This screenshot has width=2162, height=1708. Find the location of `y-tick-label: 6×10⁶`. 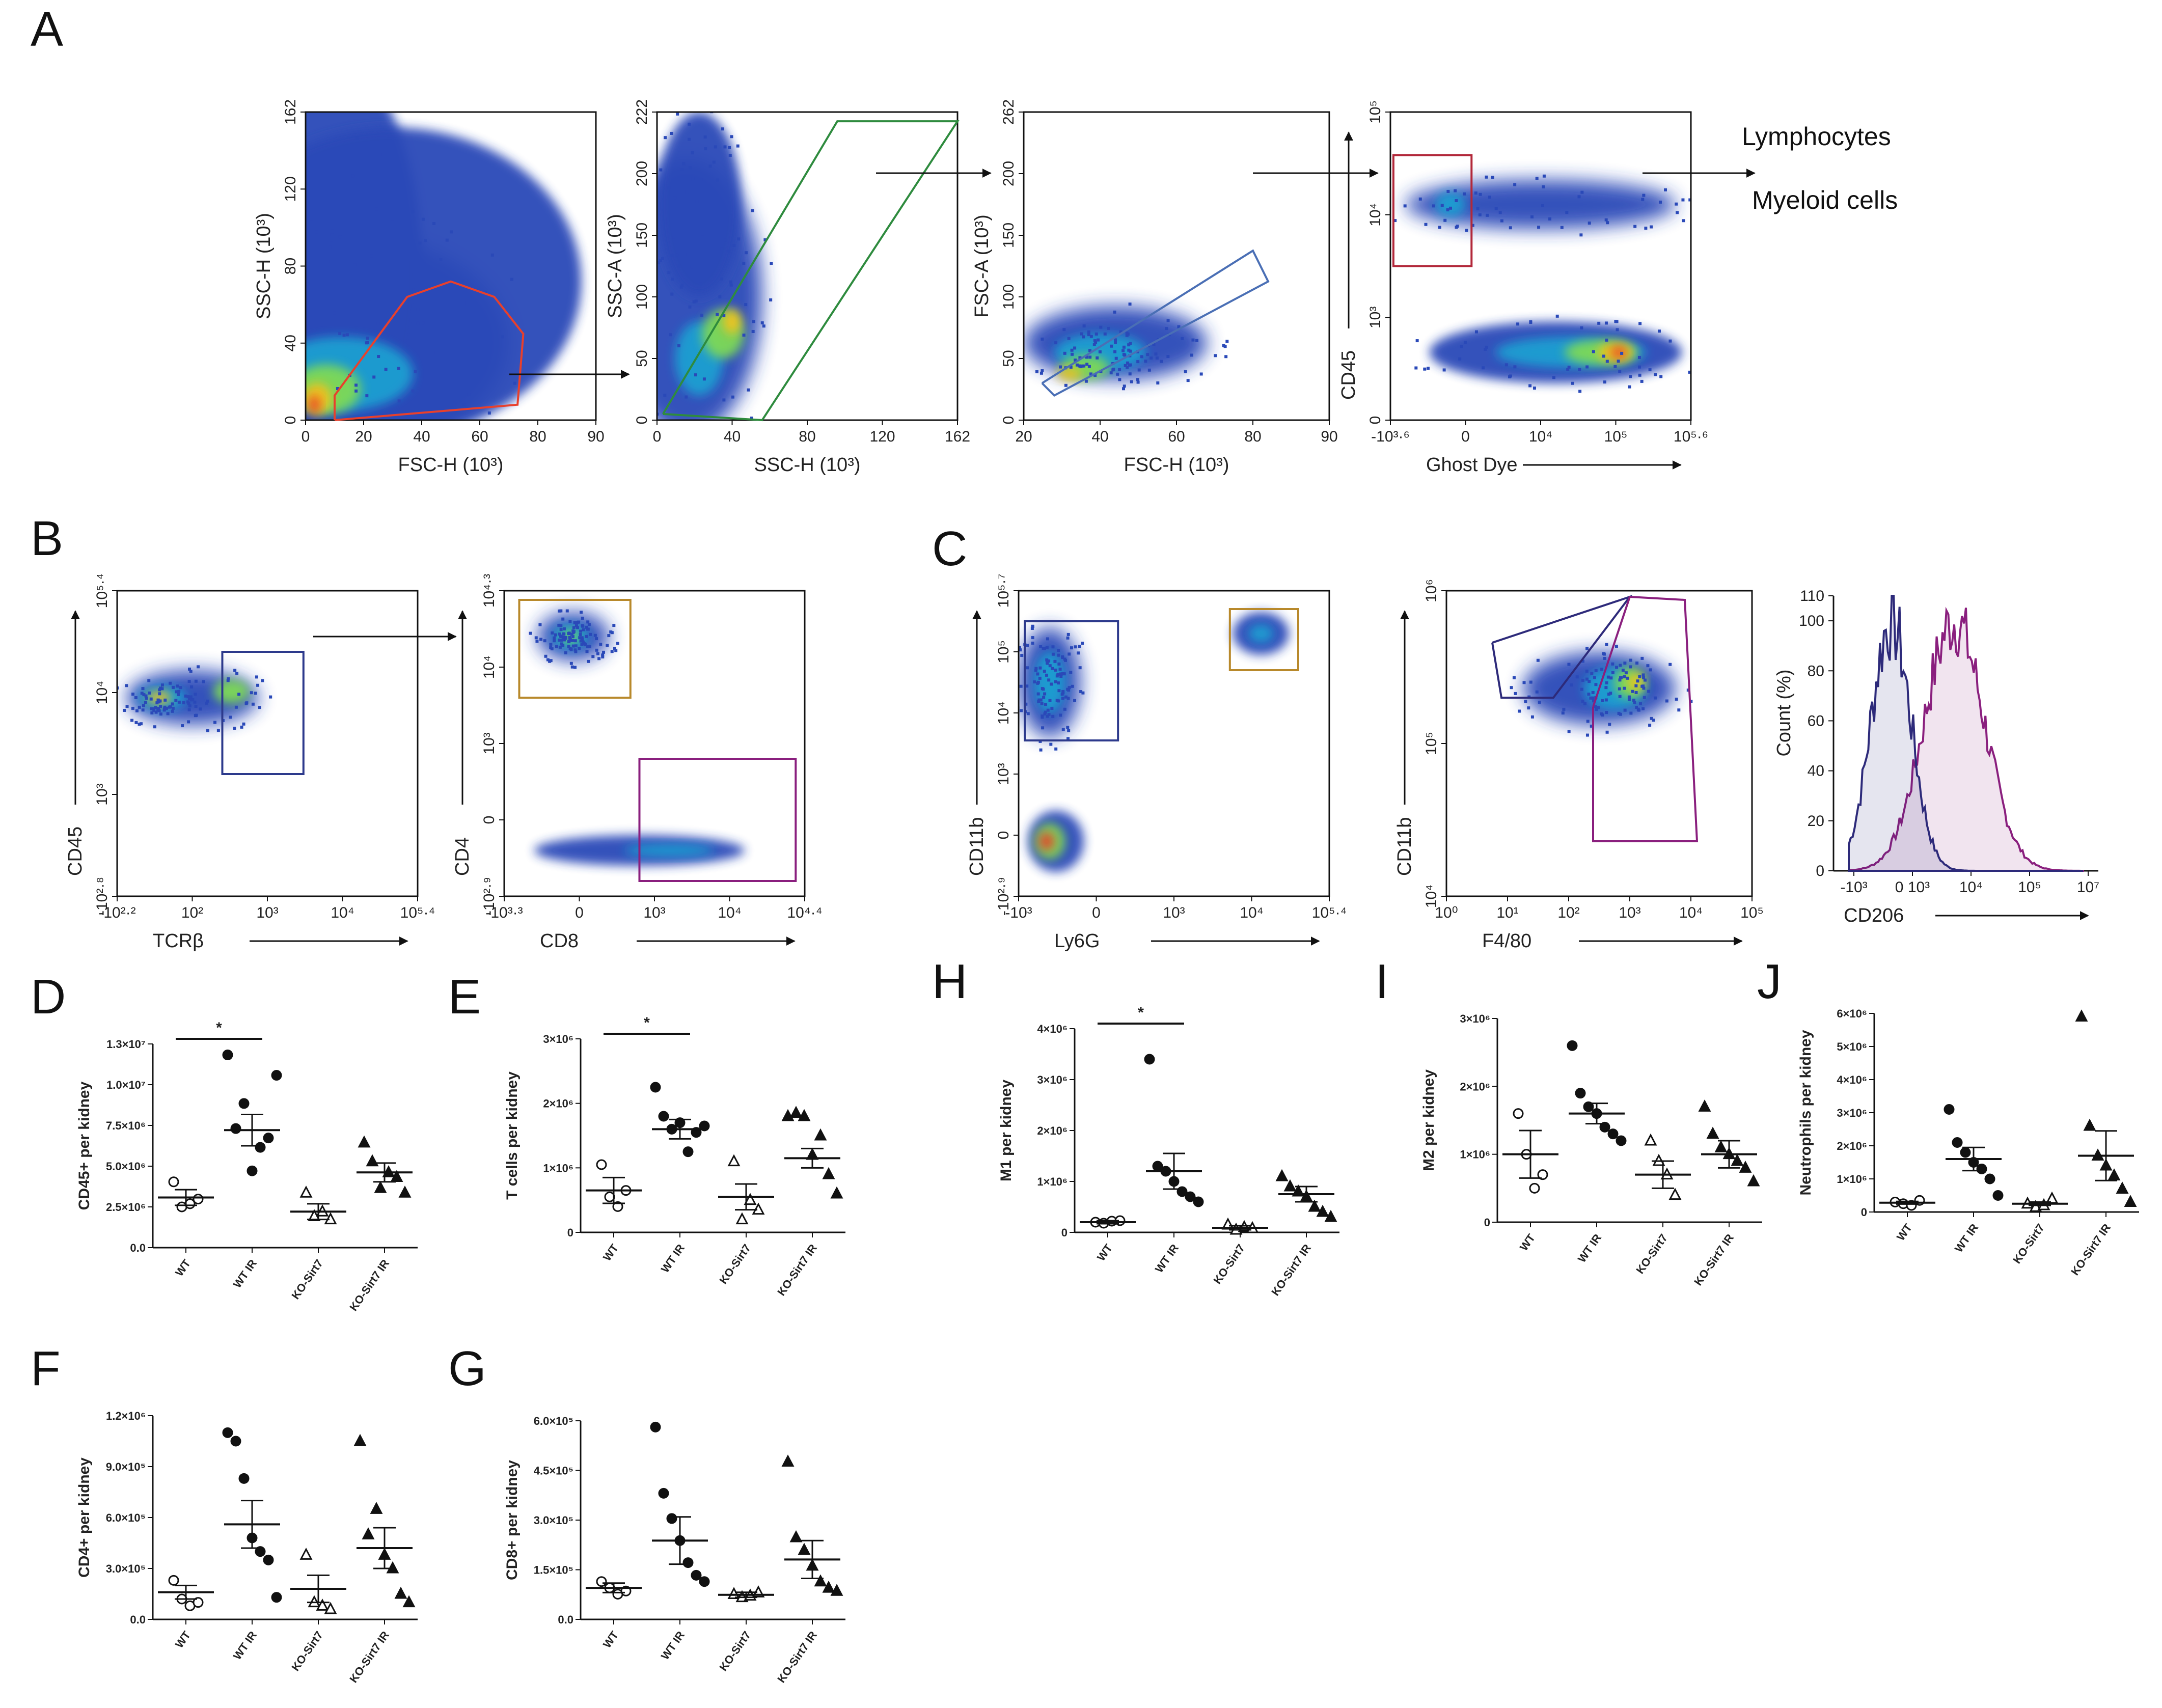

y-tick-label: 6×10⁶ is located at coordinates (1852, 1014).